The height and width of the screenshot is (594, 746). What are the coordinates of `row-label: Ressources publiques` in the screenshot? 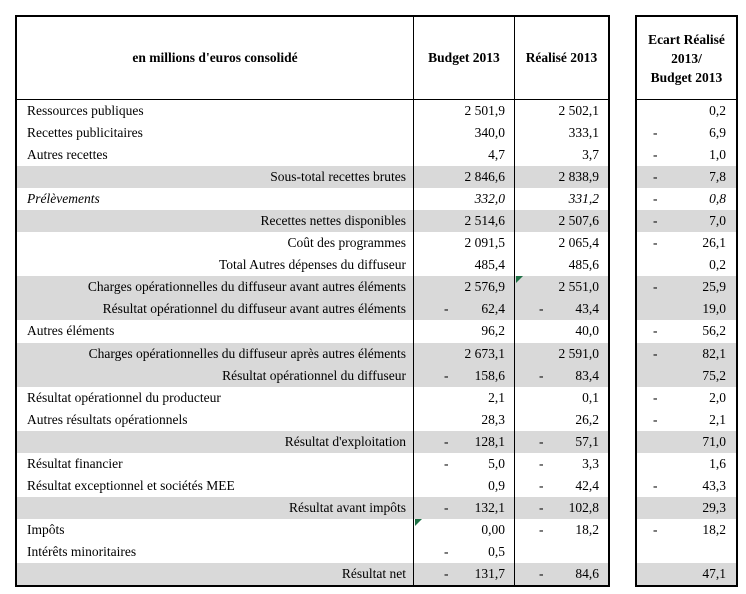 It's located at (85, 111).